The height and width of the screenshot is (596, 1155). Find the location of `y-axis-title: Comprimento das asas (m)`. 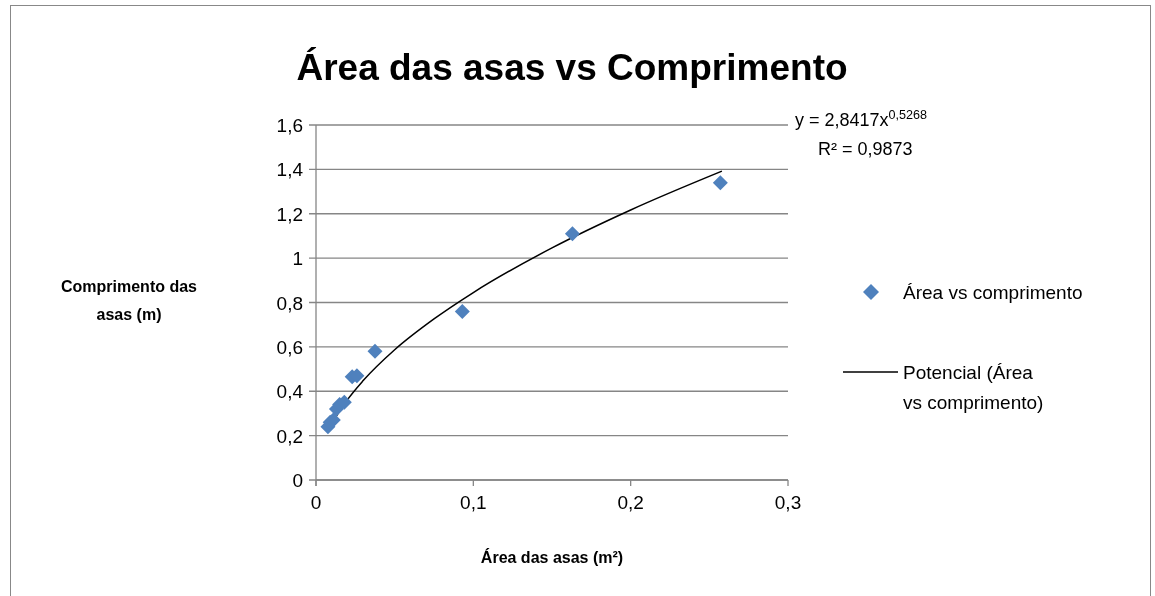

y-axis-title: Comprimento das asas (m) is located at coordinates (129, 300).